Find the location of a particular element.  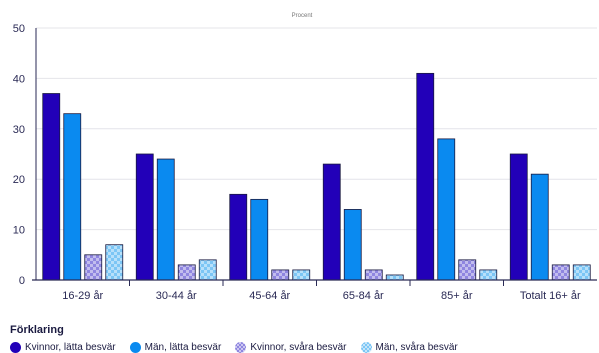

legend-item: Män, svåra besvär is located at coordinates (409, 347).